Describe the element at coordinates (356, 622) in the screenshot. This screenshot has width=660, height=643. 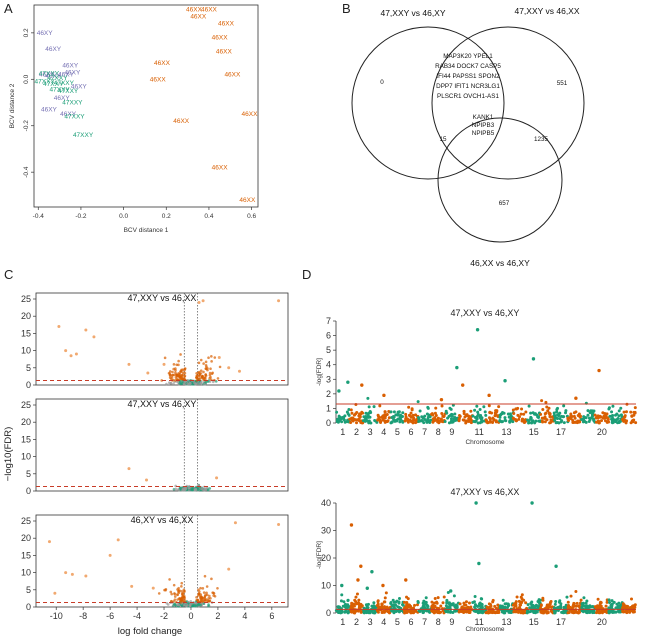
I see `chromosome-tick-label: 2` at that location.